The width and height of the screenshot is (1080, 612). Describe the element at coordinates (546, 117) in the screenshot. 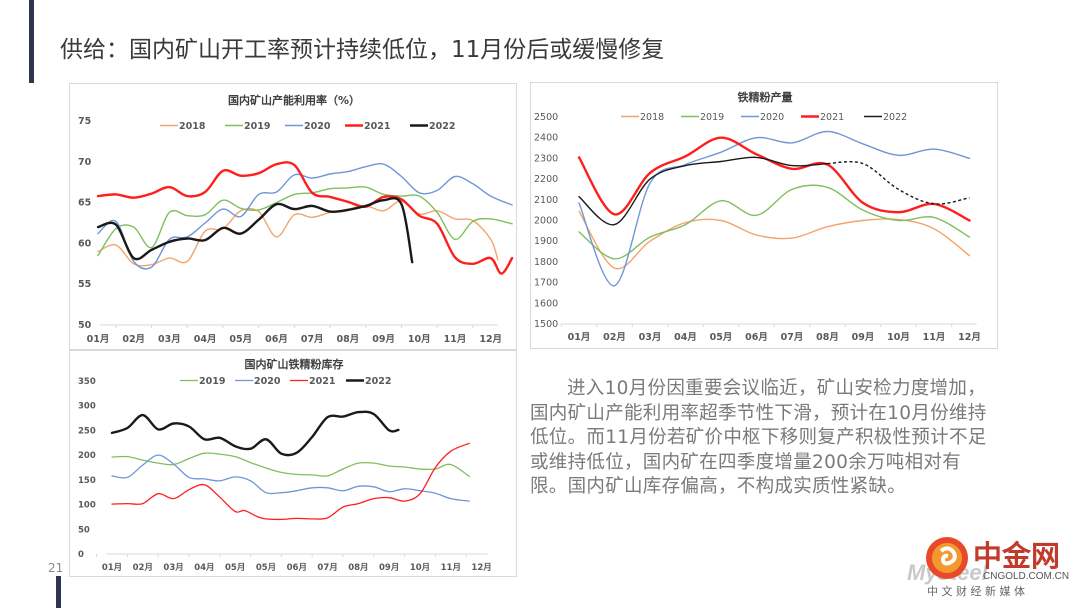

I see `y-tick-label: 2500` at that location.